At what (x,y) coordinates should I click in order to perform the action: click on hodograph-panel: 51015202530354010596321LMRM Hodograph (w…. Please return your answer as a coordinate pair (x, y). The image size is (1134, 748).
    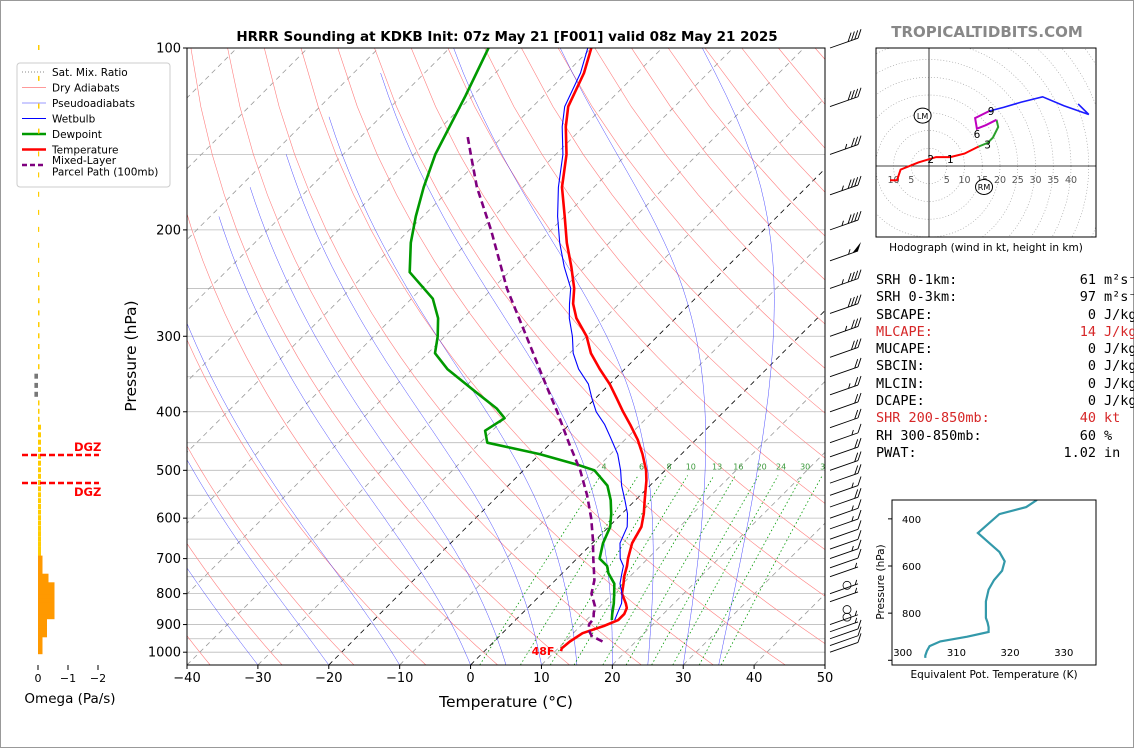
    Looking at the image, I should click on (986, 150).